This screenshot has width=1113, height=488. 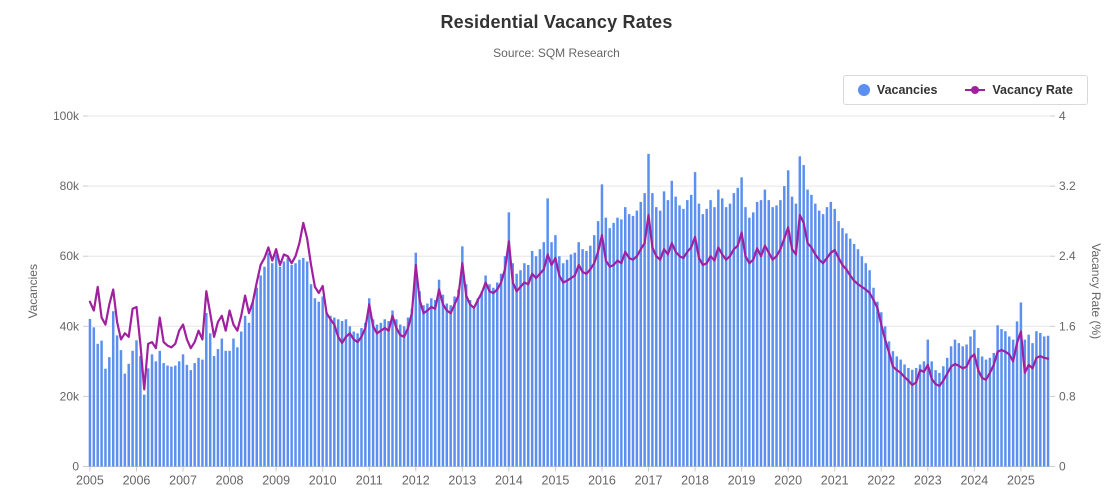 What do you see at coordinates (416, 481) in the screenshot?
I see `svg-text: 2012` at bounding box center [416, 481].